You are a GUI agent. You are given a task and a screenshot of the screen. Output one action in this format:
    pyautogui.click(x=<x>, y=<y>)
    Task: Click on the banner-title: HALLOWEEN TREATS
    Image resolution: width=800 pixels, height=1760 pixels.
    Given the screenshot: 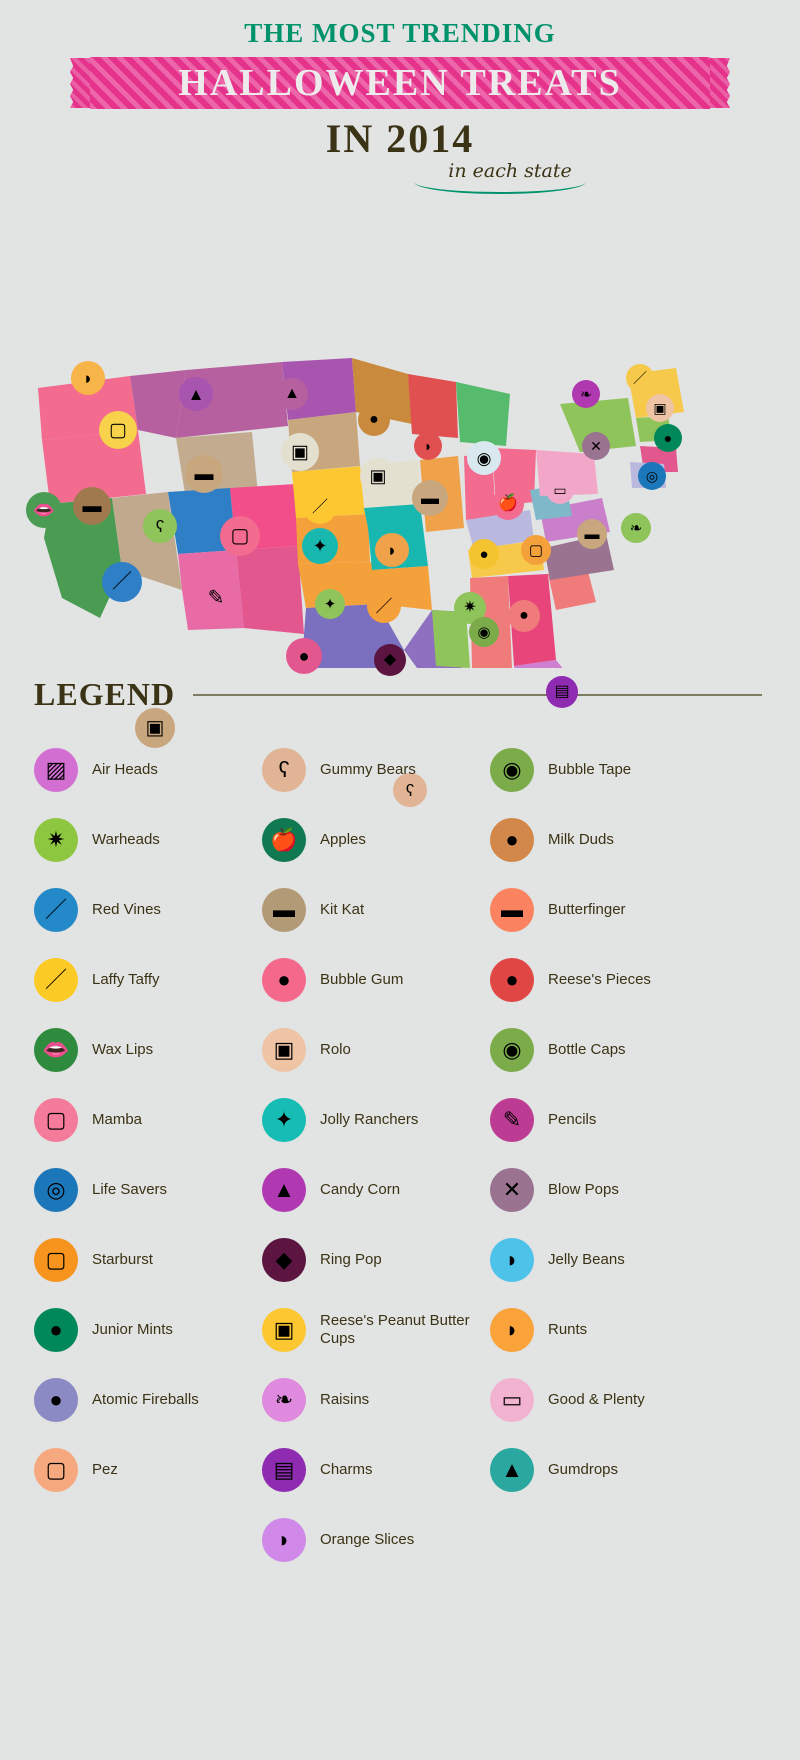 What is the action you would take?
    pyautogui.click(x=400, y=83)
    